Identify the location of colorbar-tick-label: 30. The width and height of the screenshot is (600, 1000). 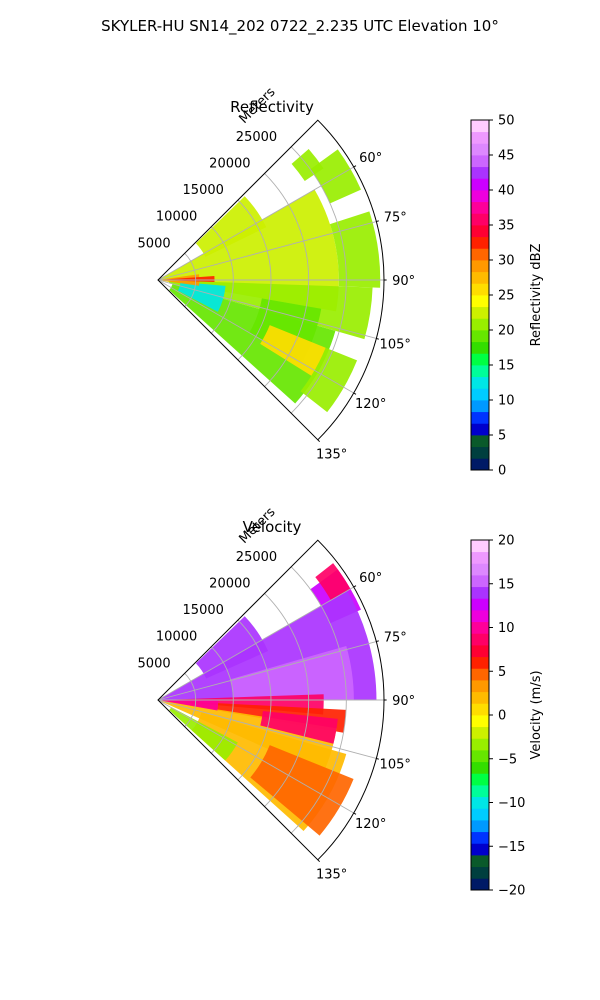
(506, 261).